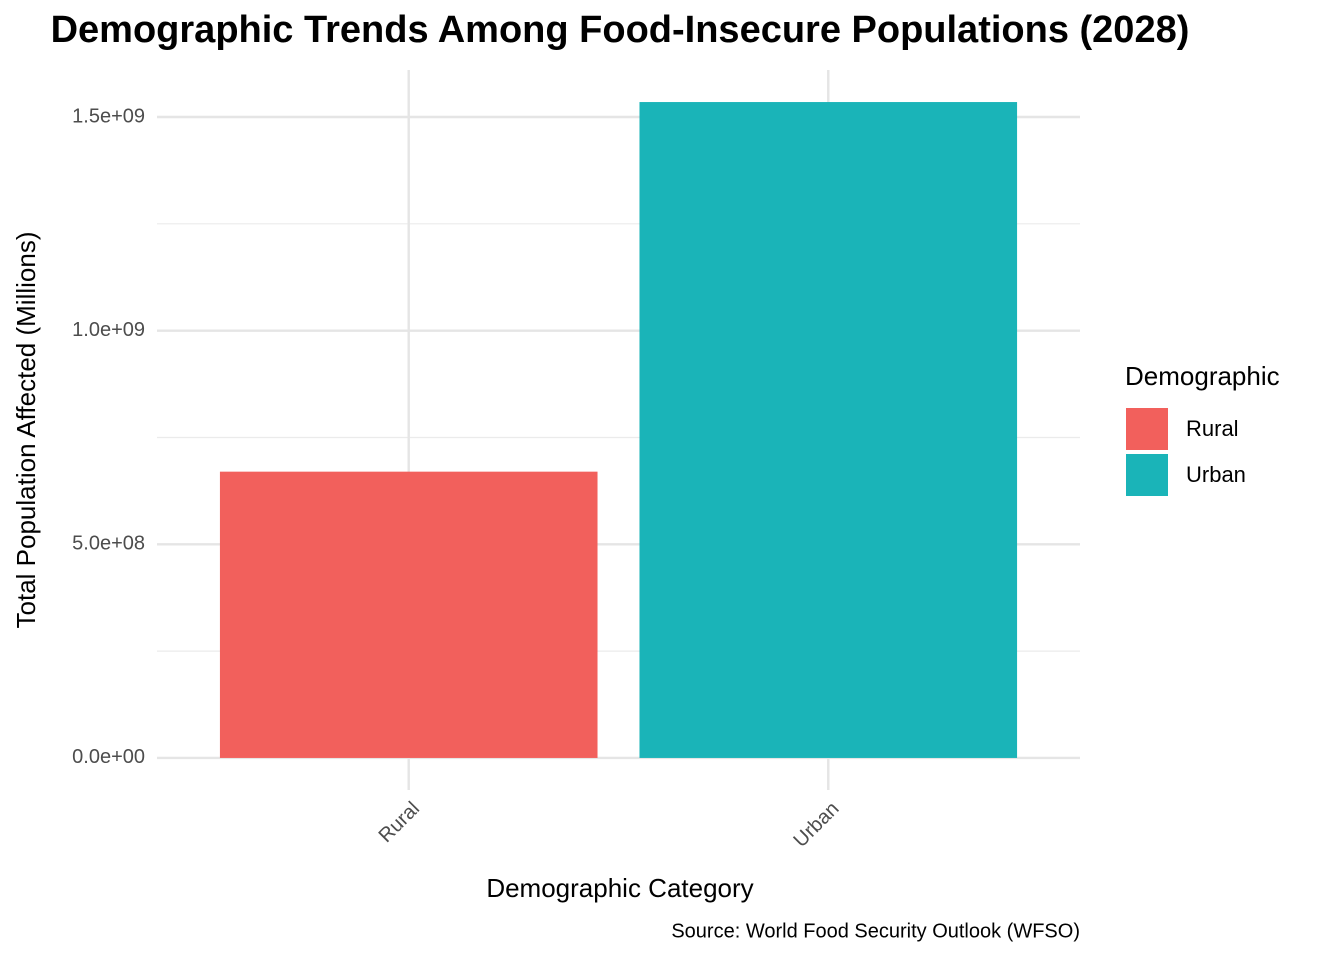 Image resolution: width=1344 pixels, height=960 pixels. Describe the element at coordinates (816, 825) in the screenshot. I see `x-tick-label: Urban` at that location.